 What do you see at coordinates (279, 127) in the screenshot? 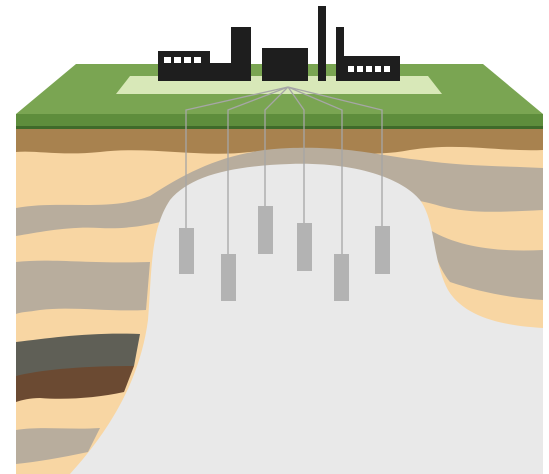
I see `grass-dark-band` at bounding box center [279, 127].